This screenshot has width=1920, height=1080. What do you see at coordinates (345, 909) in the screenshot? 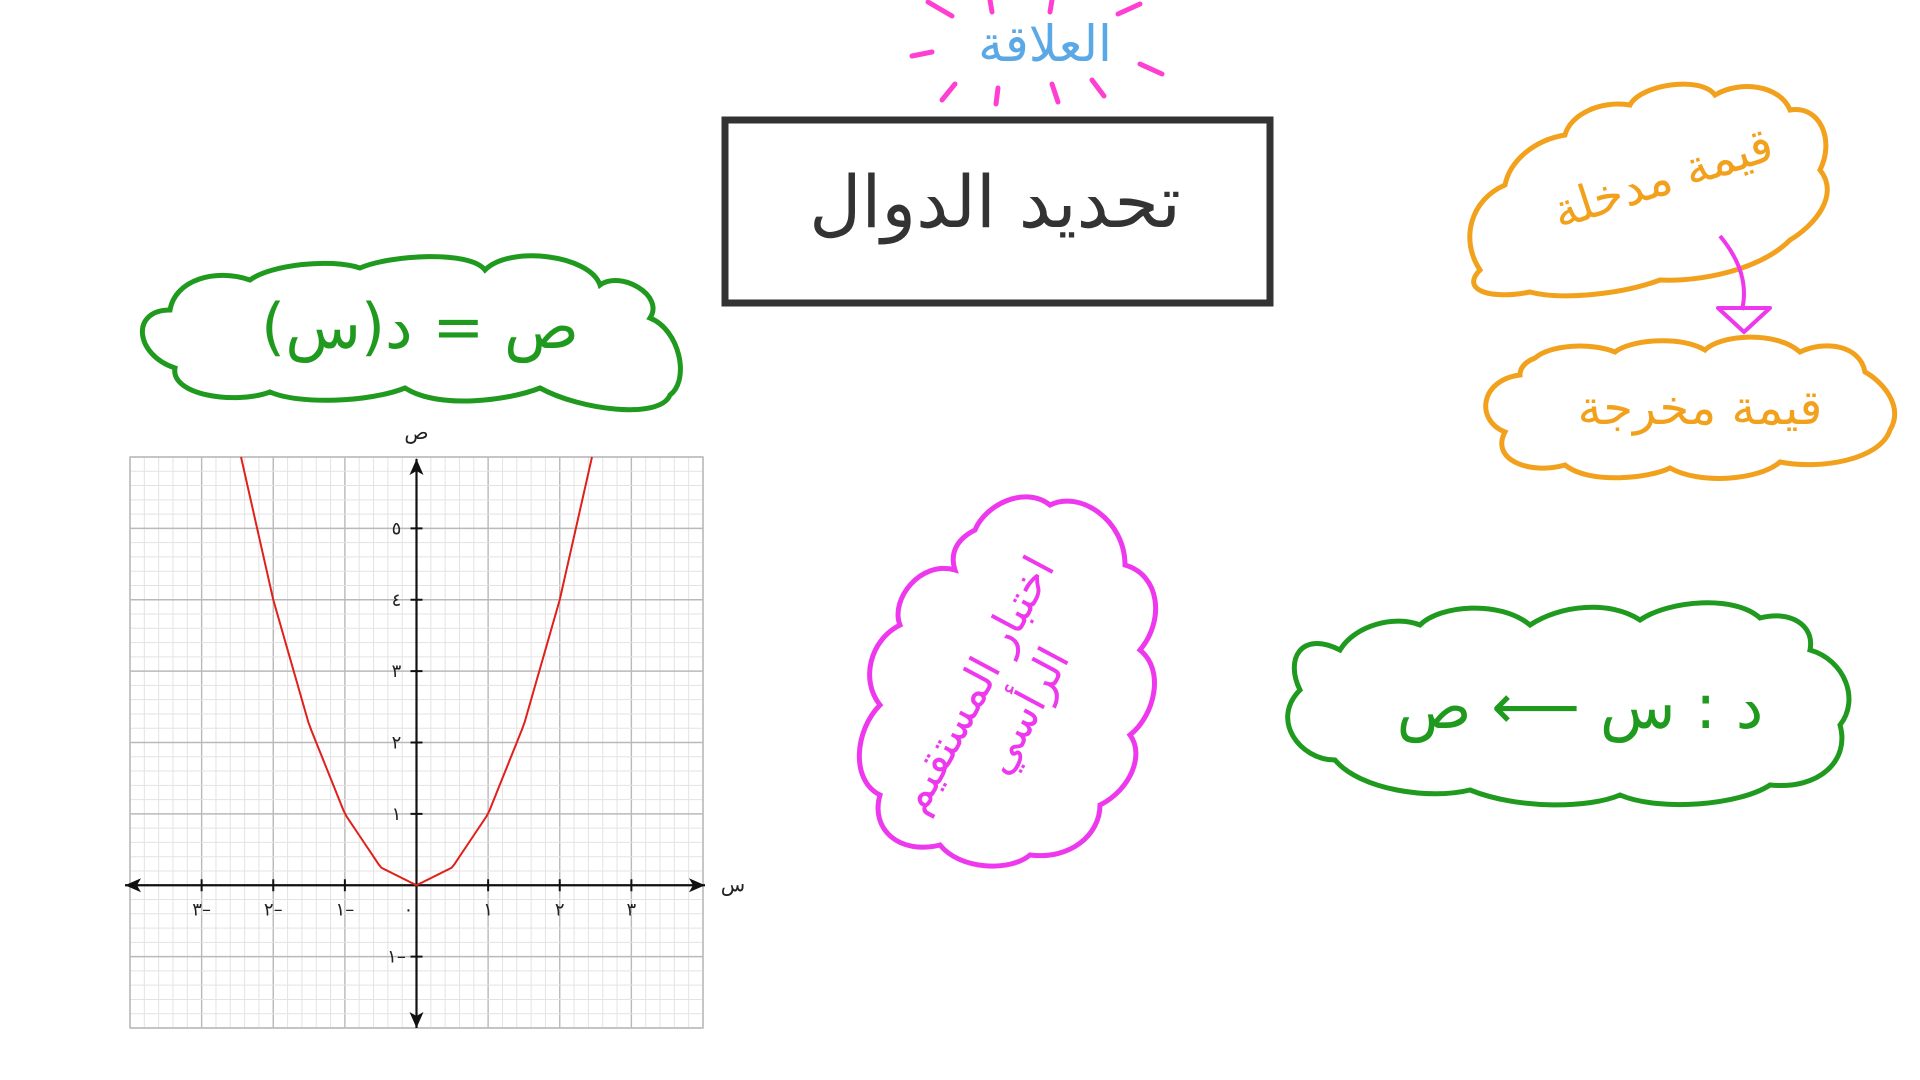
I see `x-tick-label: ١–` at bounding box center [345, 909].